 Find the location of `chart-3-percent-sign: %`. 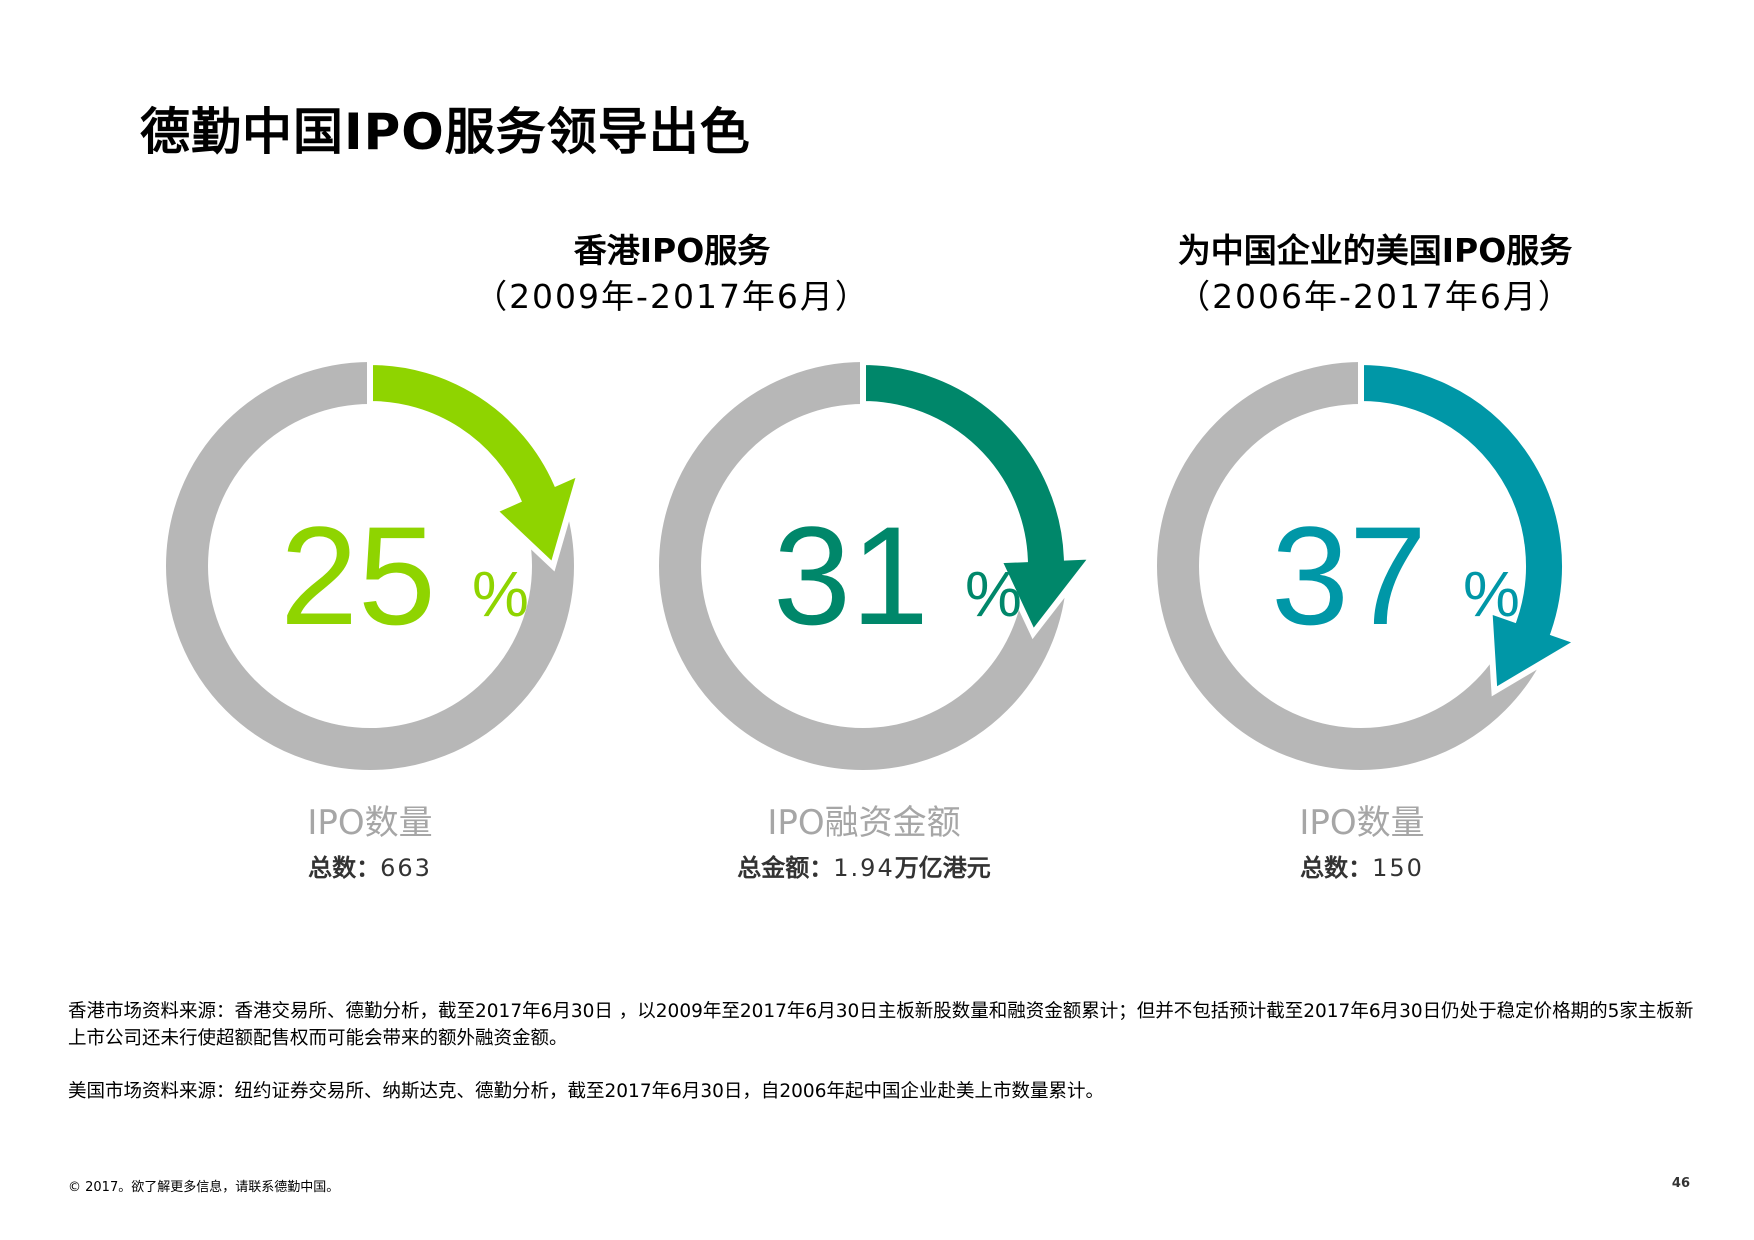

chart-3-percent-sign: % is located at coordinates (1491, 594).